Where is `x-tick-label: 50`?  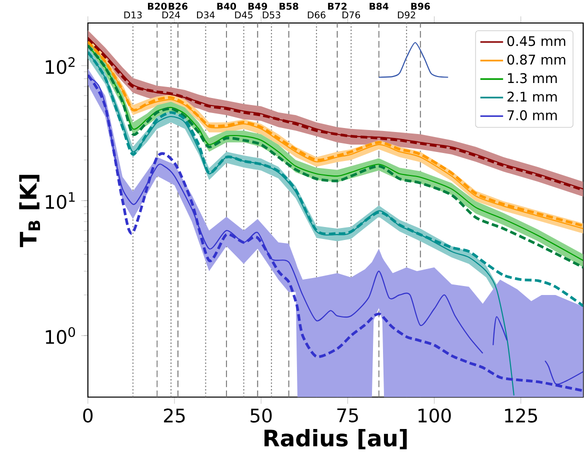
x-tick-label: 50 is located at coordinates (261, 415).